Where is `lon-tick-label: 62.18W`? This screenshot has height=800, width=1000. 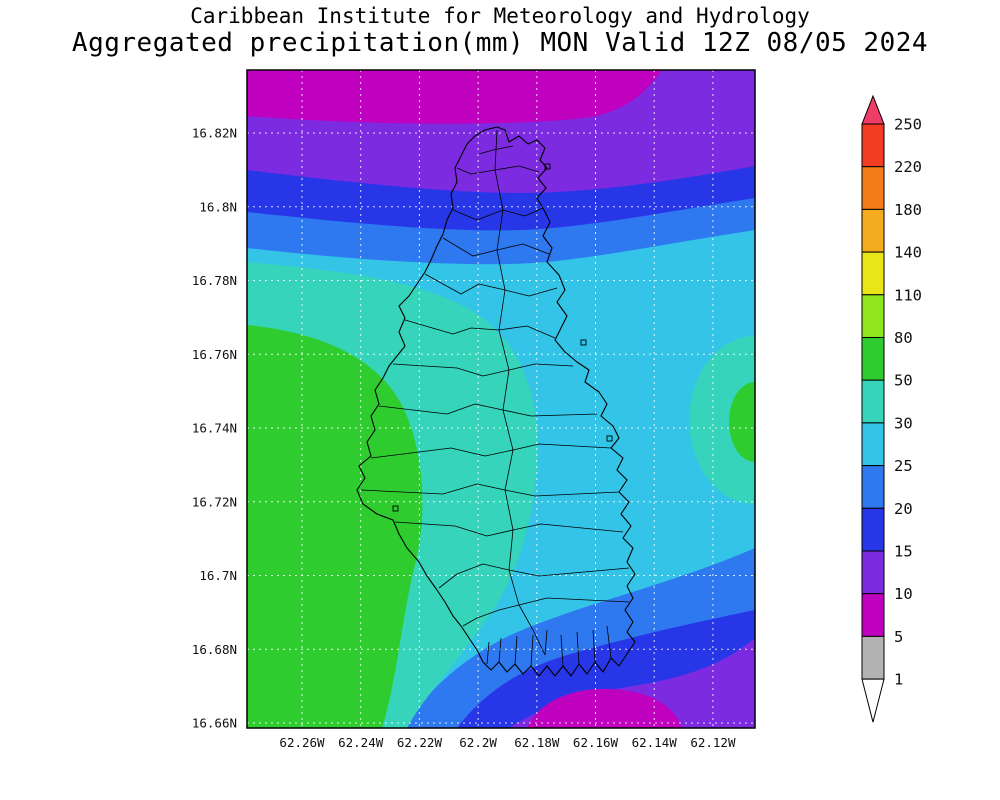
lon-tick-label: 62.18W is located at coordinates (537, 742).